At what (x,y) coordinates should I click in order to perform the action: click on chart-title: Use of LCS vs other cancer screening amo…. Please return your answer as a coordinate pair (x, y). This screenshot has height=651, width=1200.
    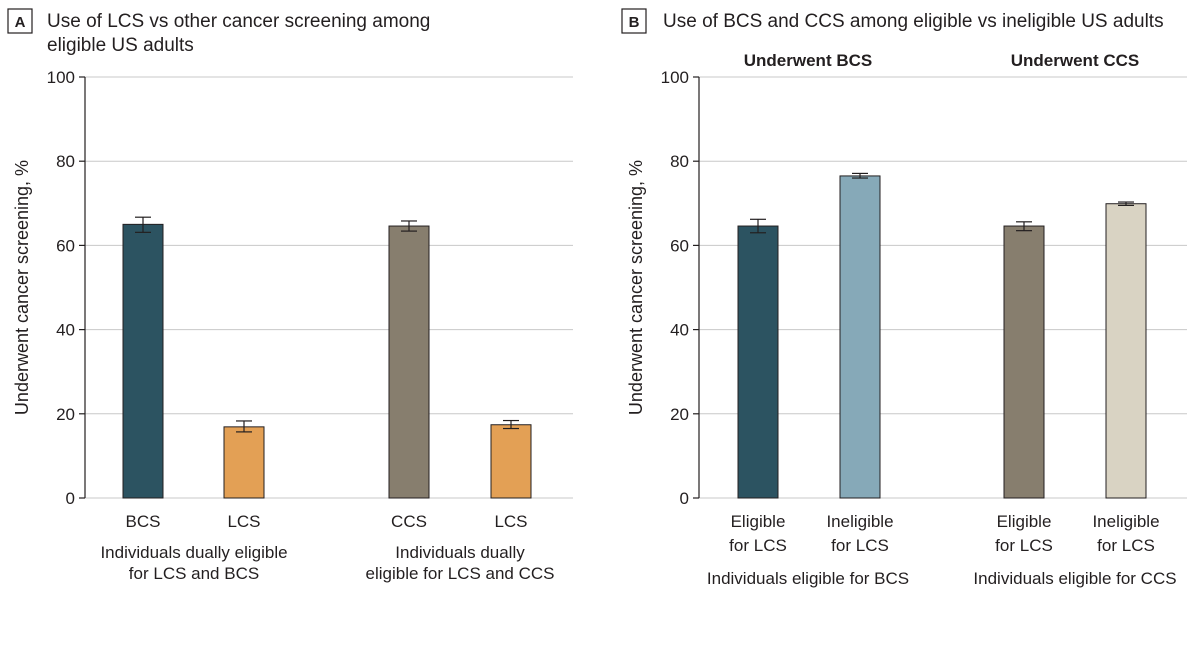
    Looking at the image, I should click on (238, 21).